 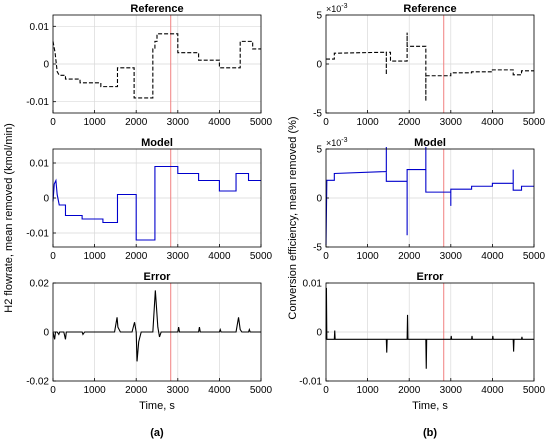 I want to click on chart-3-ytick-label-1: 0, so click(x=319, y=65).